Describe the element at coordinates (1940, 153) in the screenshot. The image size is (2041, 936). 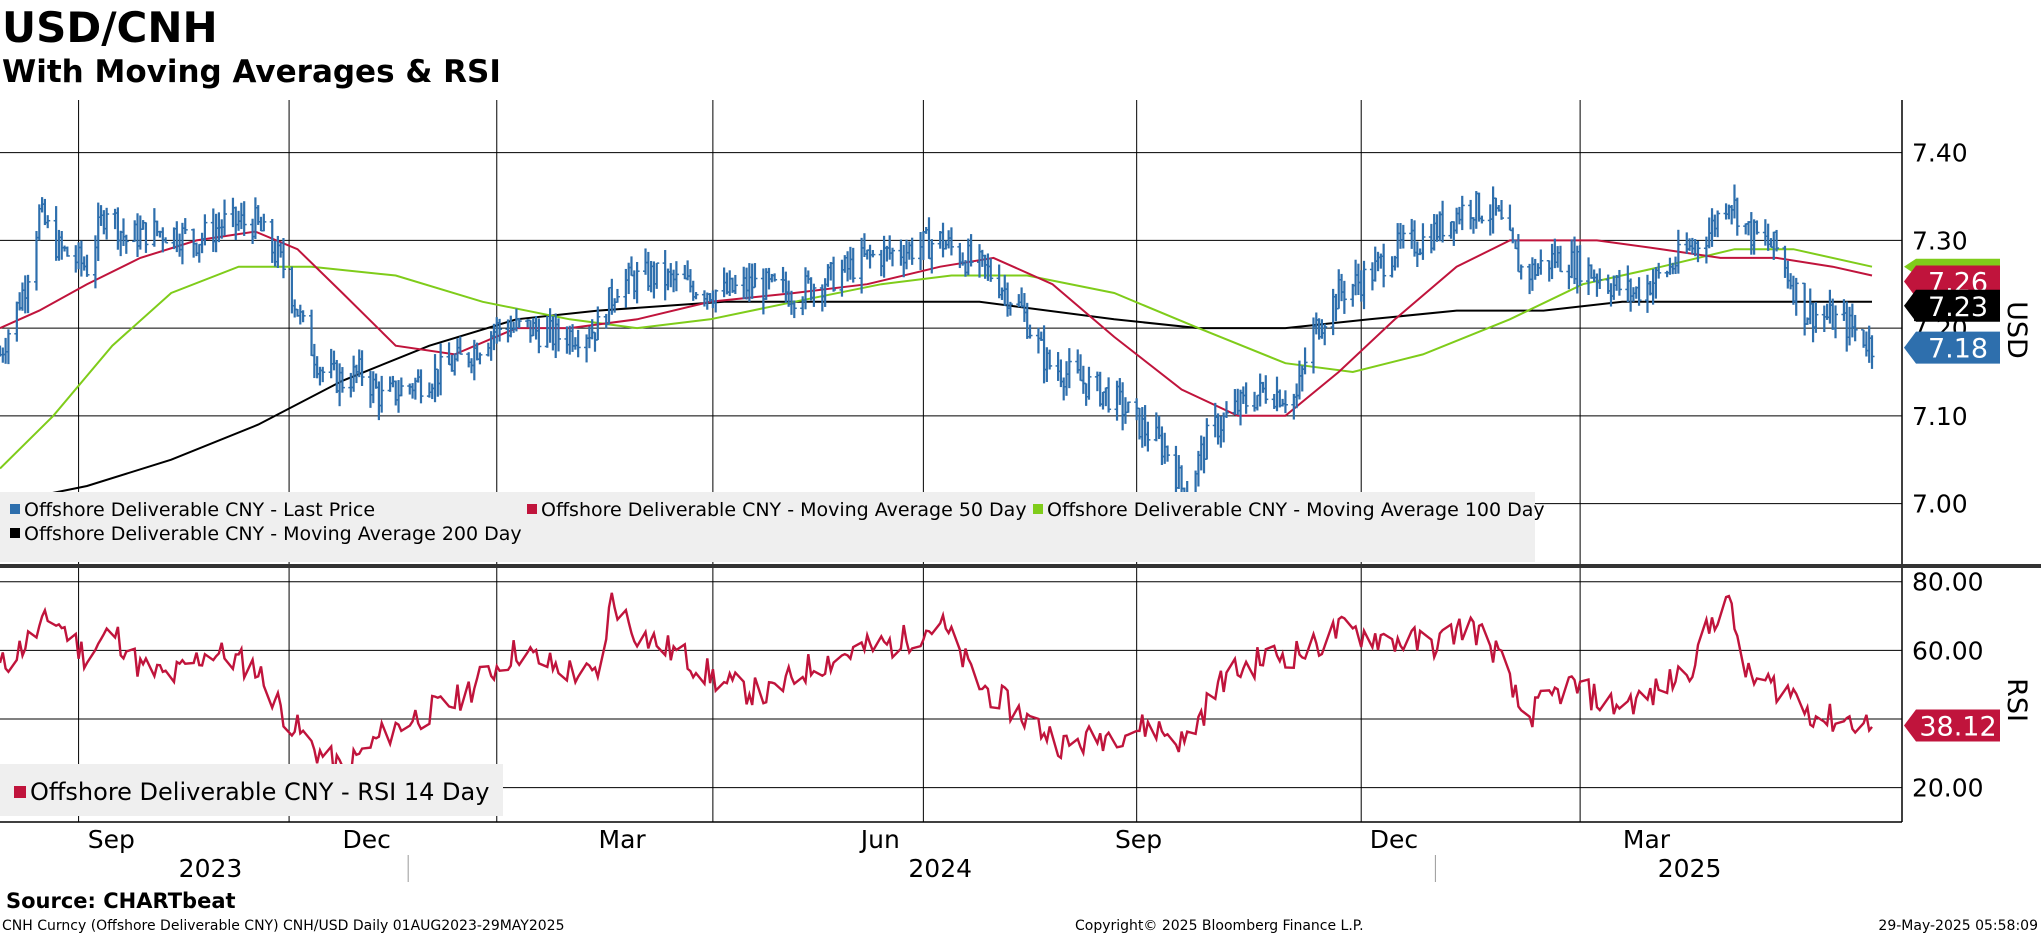
I see `price-tick-label: 7.40` at that location.